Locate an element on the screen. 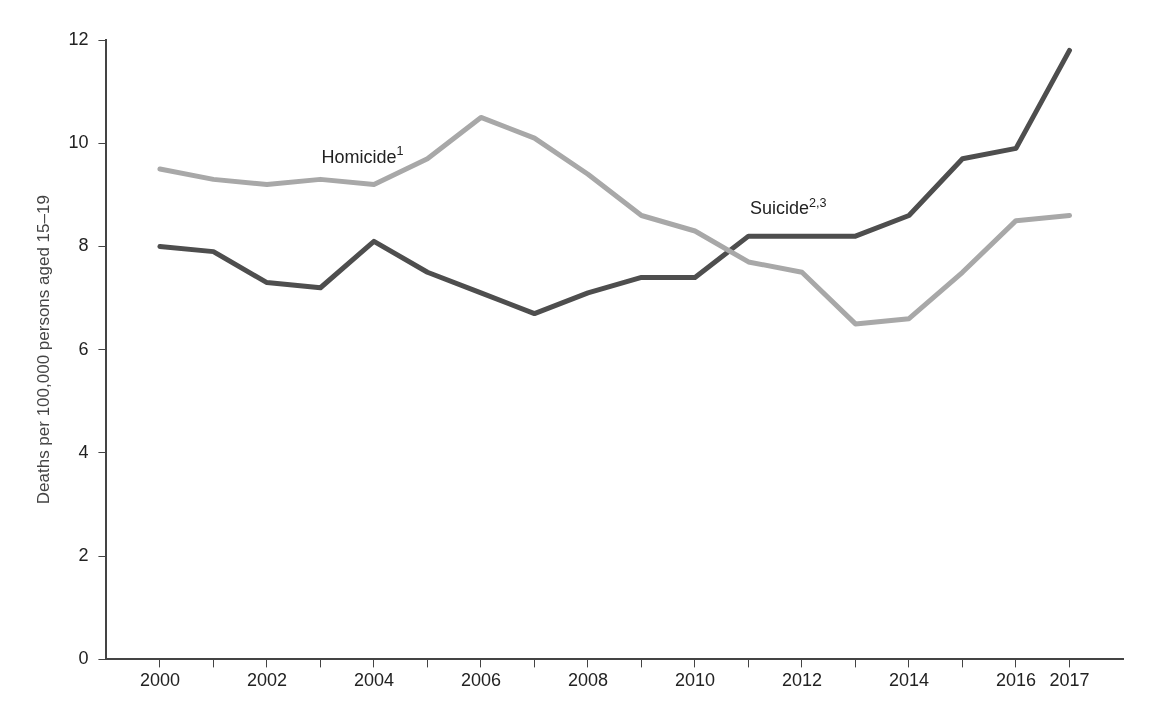 The image size is (1158, 715). y-tick-label: 2 is located at coordinates (83, 555).